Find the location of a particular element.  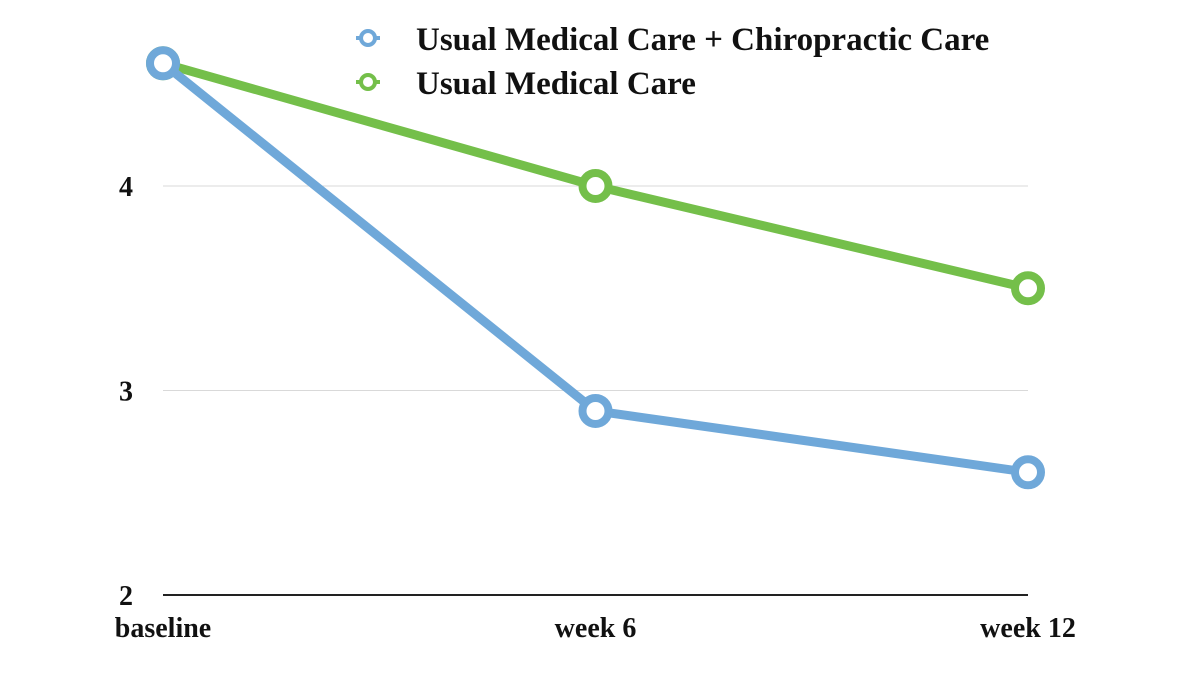

x-axis-ticks: baseline week 6 week 12 is located at coordinates (595, 628).